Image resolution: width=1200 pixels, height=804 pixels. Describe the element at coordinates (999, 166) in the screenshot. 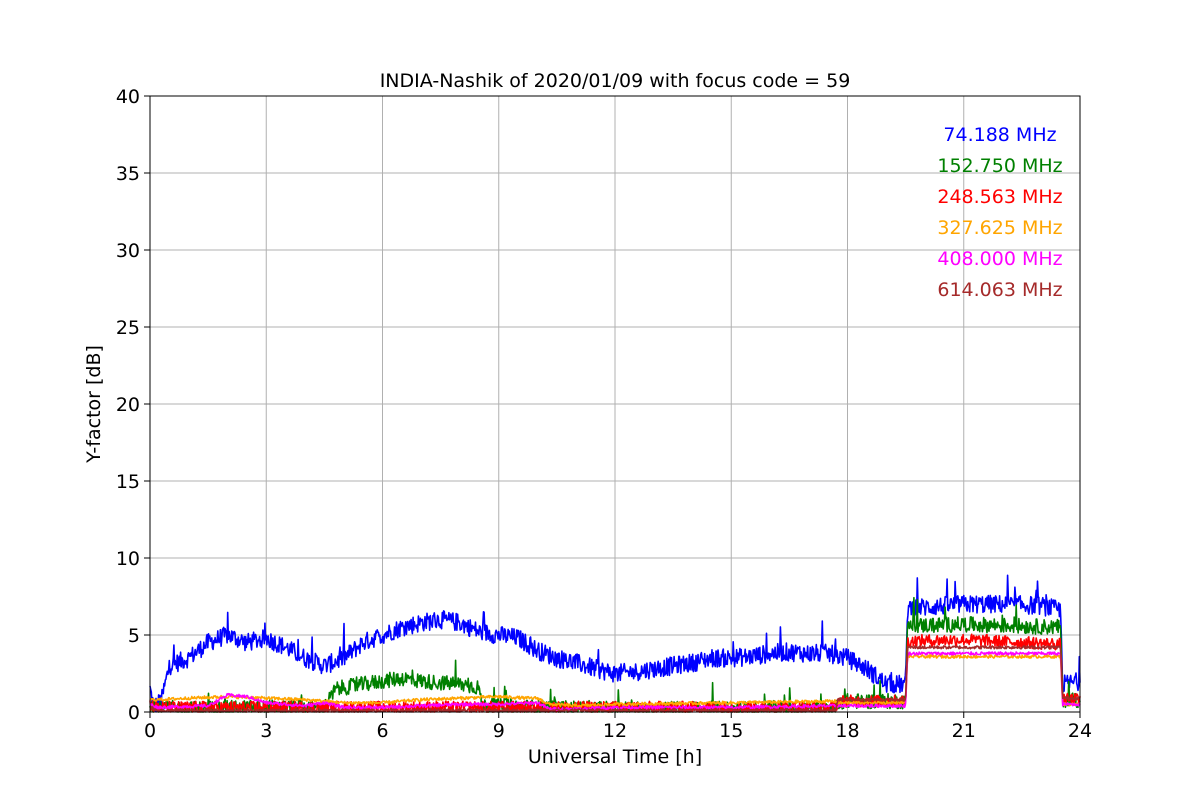

I see `legend-entry-1: 152.750 MHz` at that location.